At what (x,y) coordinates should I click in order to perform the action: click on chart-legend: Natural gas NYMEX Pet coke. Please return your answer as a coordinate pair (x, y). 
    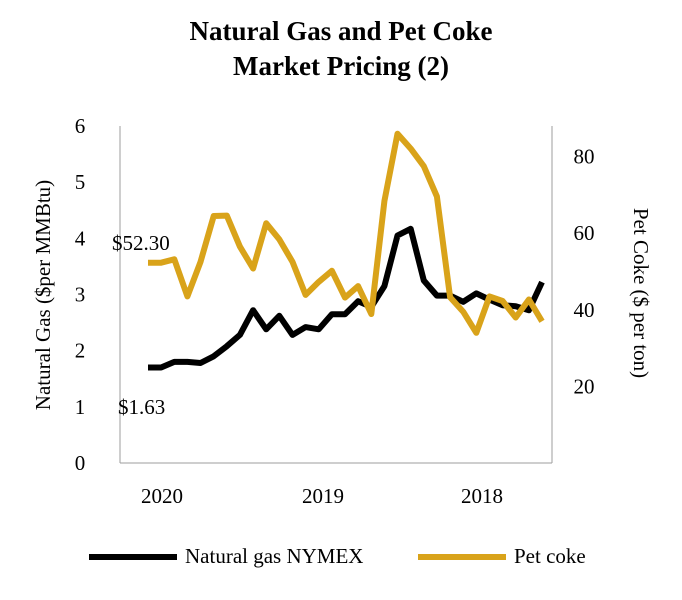
    Looking at the image, I should click on (341, 559).